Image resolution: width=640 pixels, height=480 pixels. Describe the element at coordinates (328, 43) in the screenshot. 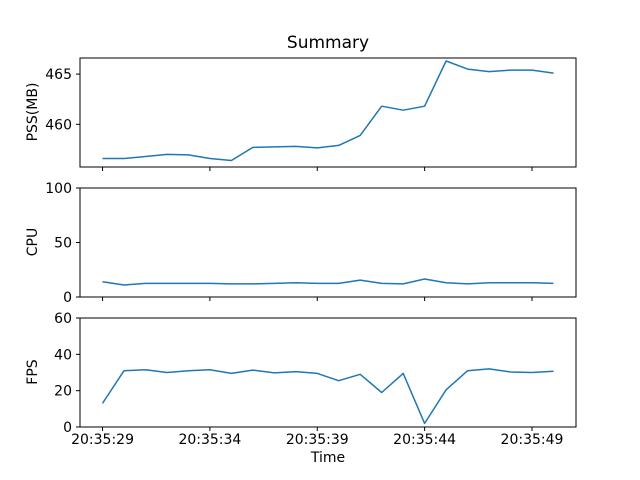

I see `chart-title: Summary` at that location.